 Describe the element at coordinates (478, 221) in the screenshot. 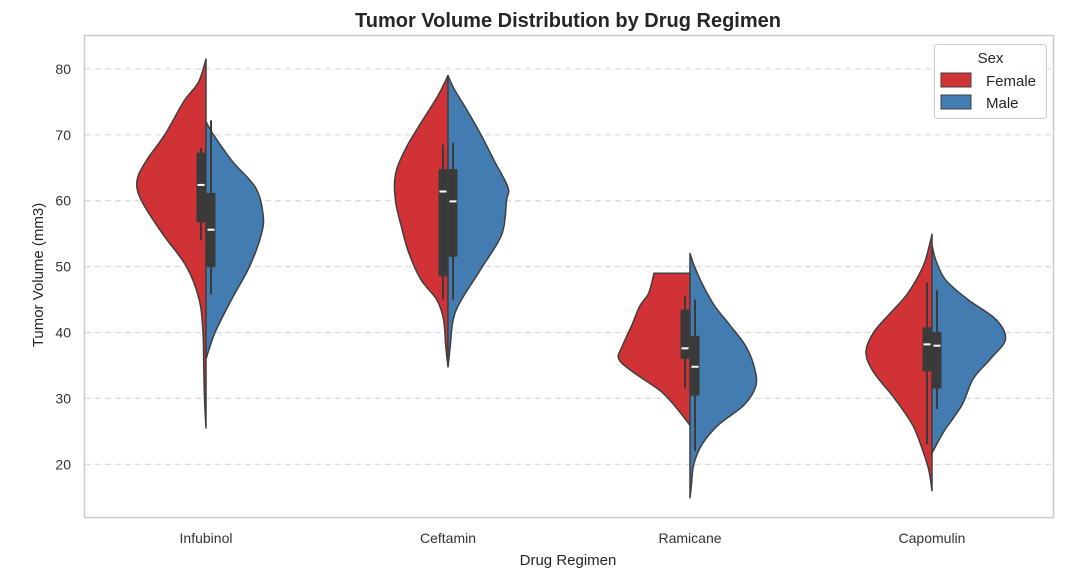

I see `violin-male-ceftamin` at that location.